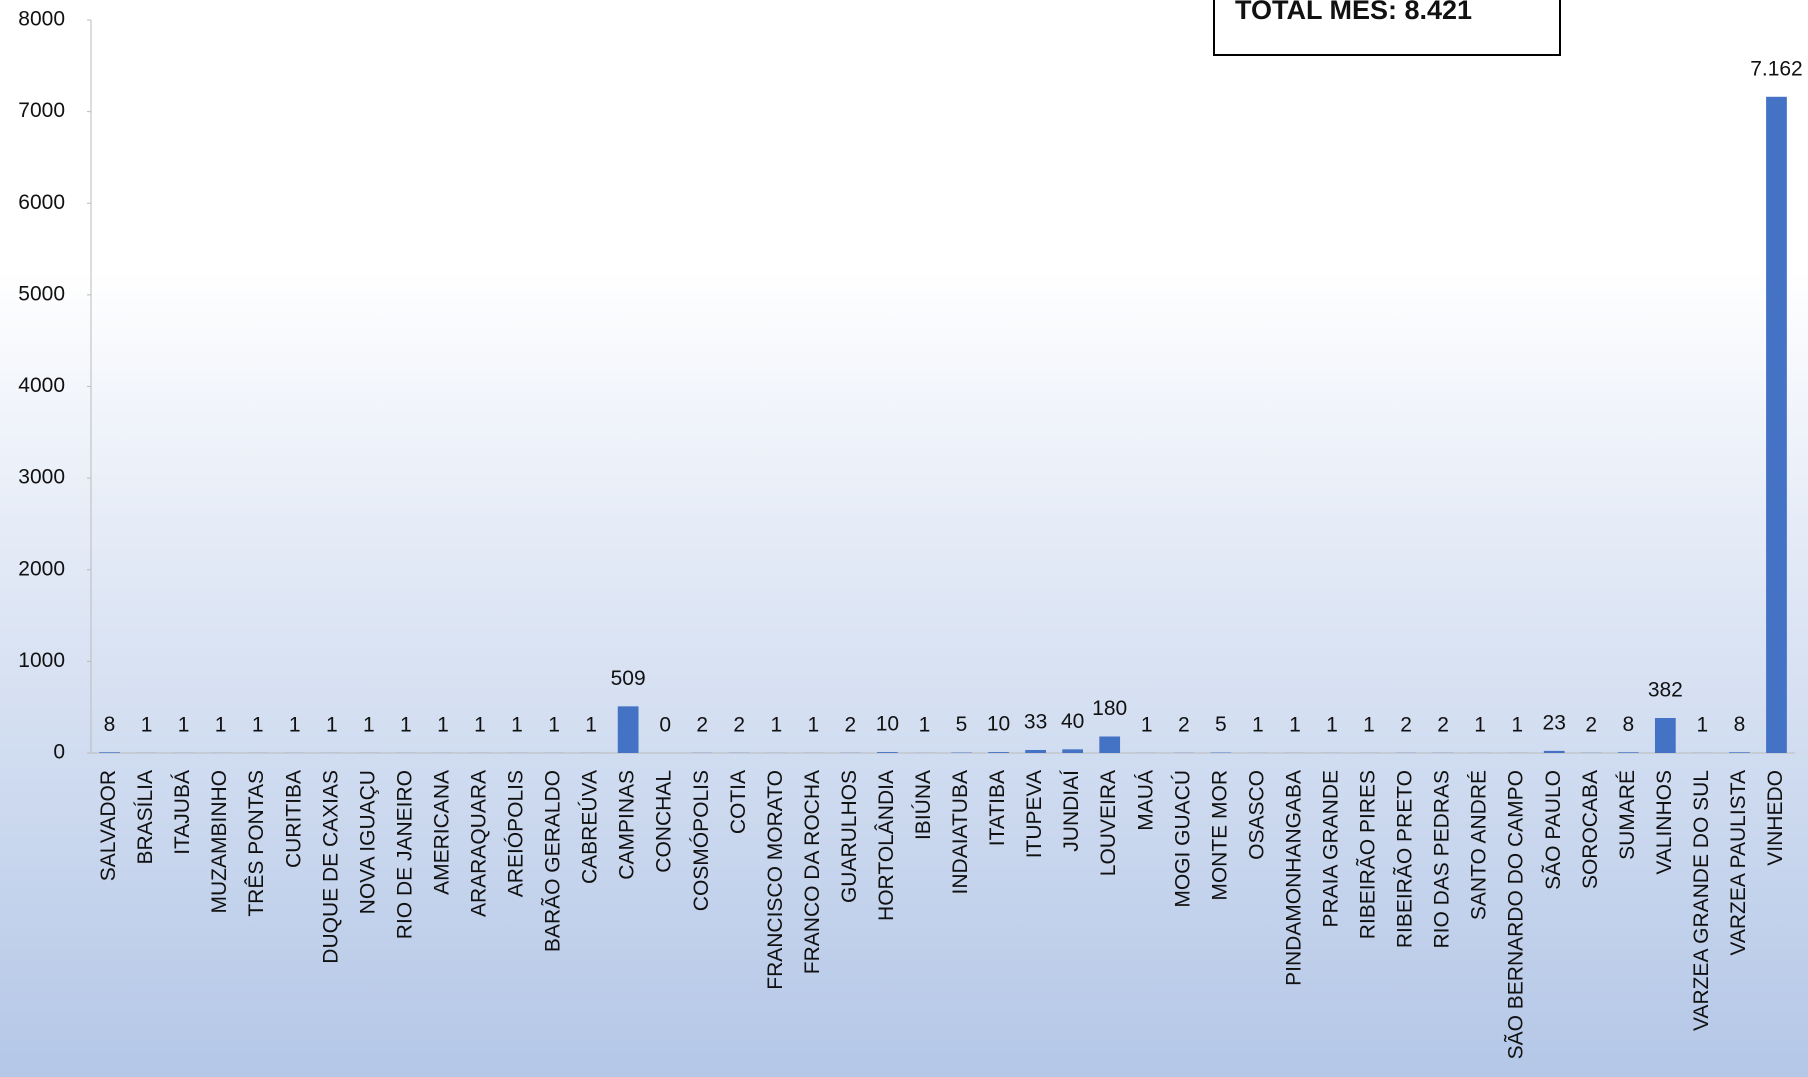 This screenshot has height=1077, width=1808. Describe the element at coordinates (108, 825) in the screenshot. I see `x-tick-label: SALVADOR` at that location.